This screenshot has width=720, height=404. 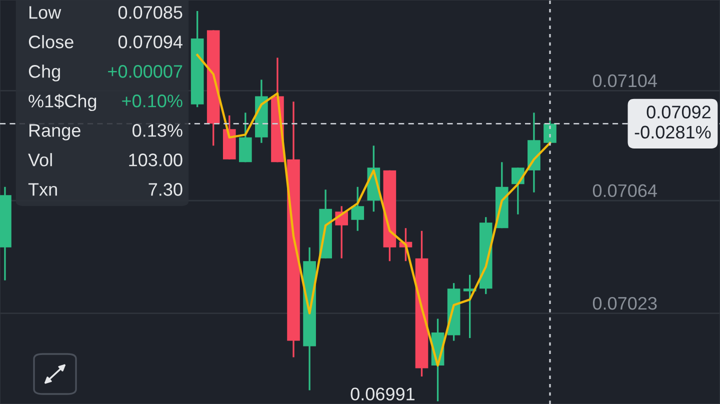 What do you see at coordinates (105, 159) in the screenshot?
I see `text: Vol 103.00` at bounding box center [105, 159].